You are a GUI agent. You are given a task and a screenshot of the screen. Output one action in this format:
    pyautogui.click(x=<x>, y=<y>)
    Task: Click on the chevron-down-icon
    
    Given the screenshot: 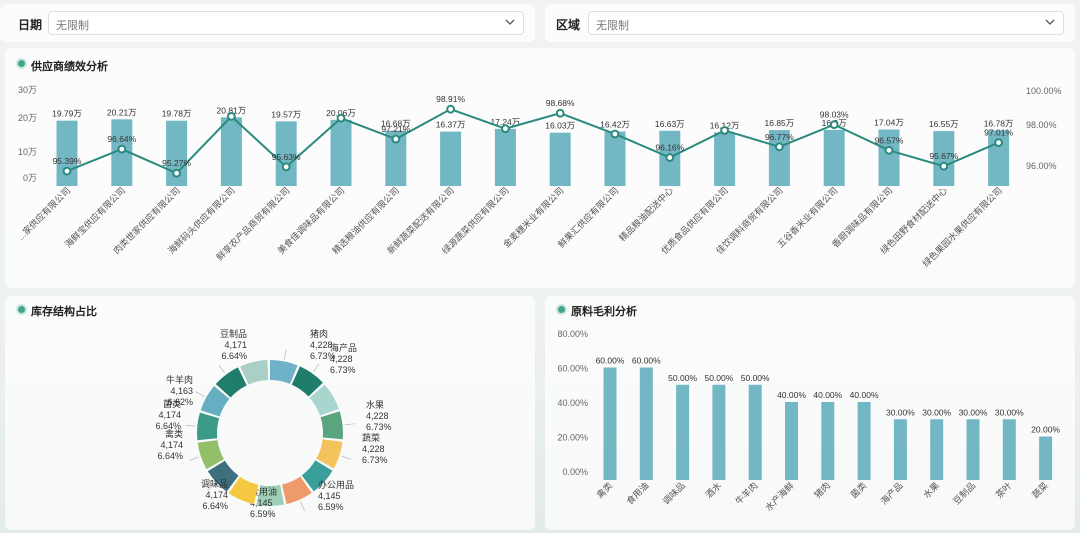 What is the action you would take?
    pyautogui.click(x=510, y=22)
    